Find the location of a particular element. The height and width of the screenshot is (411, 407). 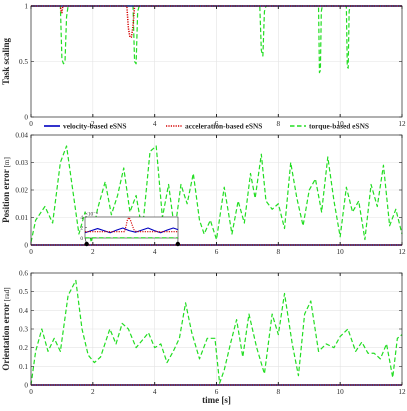

y-tick-label: 0.4 is located at coordinates (23, 311).